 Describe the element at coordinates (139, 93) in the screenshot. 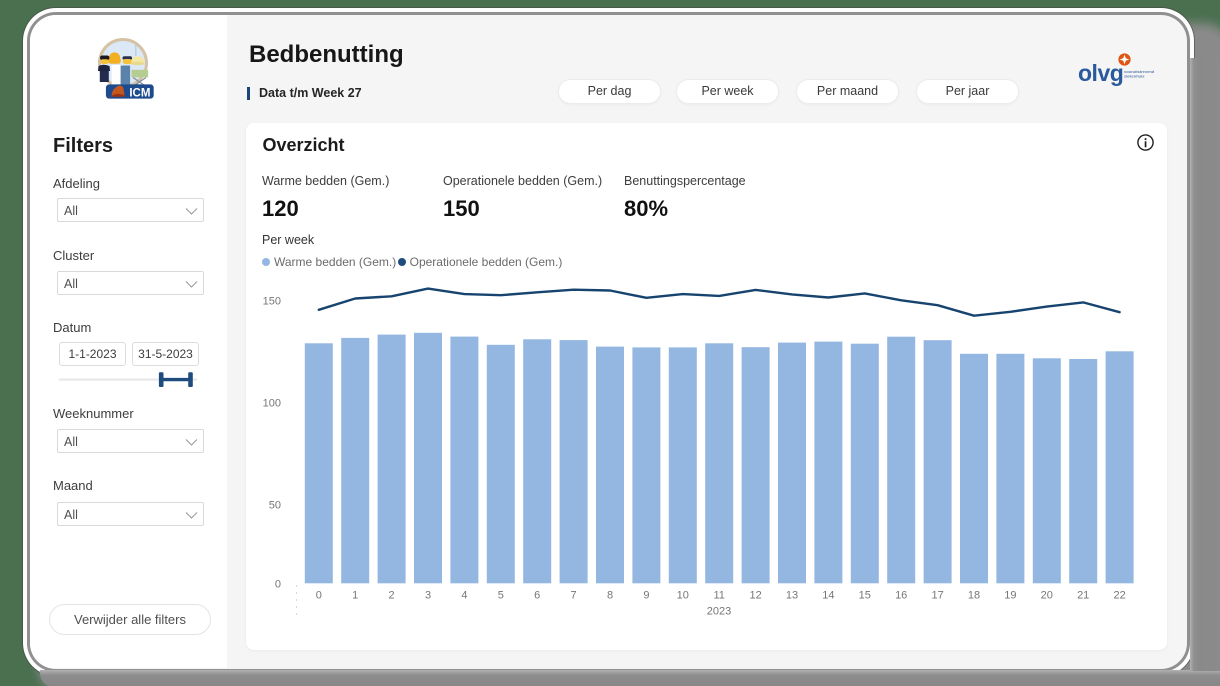

I see `svg-text: ICM` at that location.